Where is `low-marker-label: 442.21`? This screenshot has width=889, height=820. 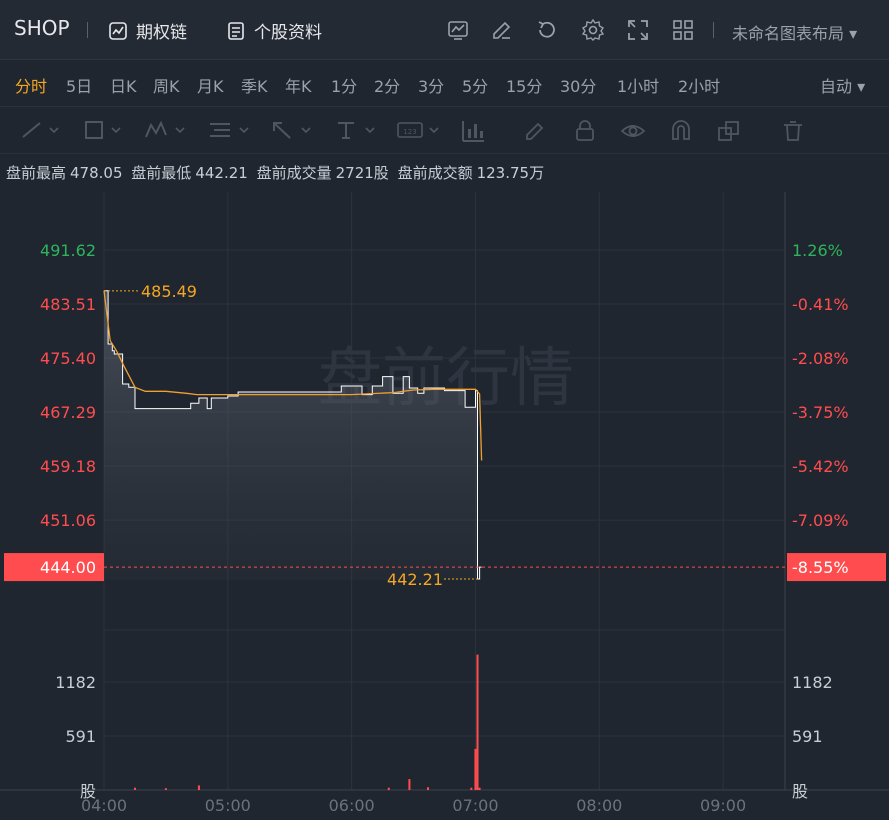 low-marker-label: 442.21 is located at coordinates (415, 579).